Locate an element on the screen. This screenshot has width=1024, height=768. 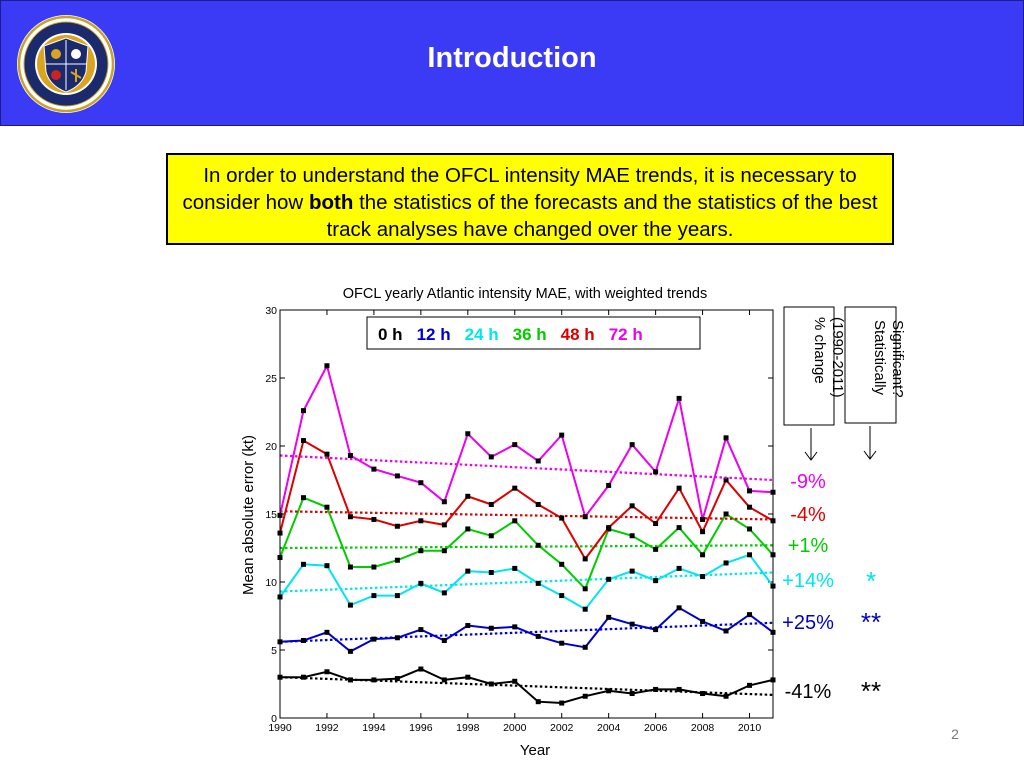
y-tick-label: 20 is located at coordinates (271, 447).